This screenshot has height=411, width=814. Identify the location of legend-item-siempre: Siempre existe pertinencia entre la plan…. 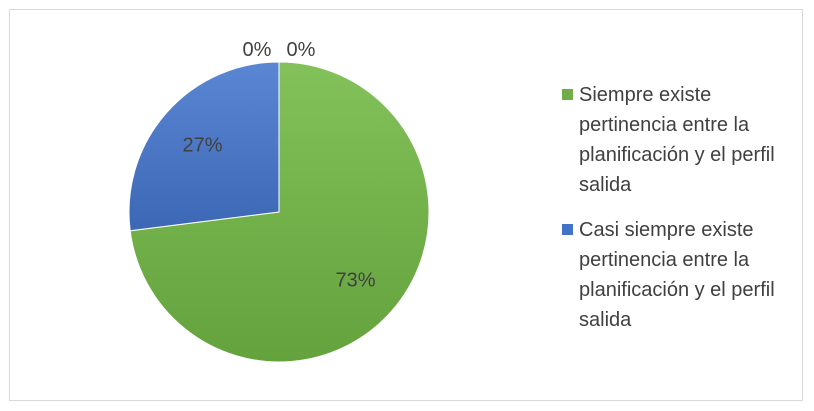
(679, 140).